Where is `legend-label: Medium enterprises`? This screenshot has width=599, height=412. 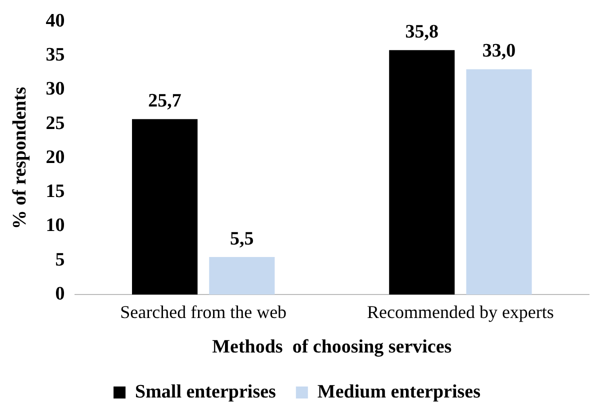
legend-label: Medium enterprises is located at coordinates (398, 391).